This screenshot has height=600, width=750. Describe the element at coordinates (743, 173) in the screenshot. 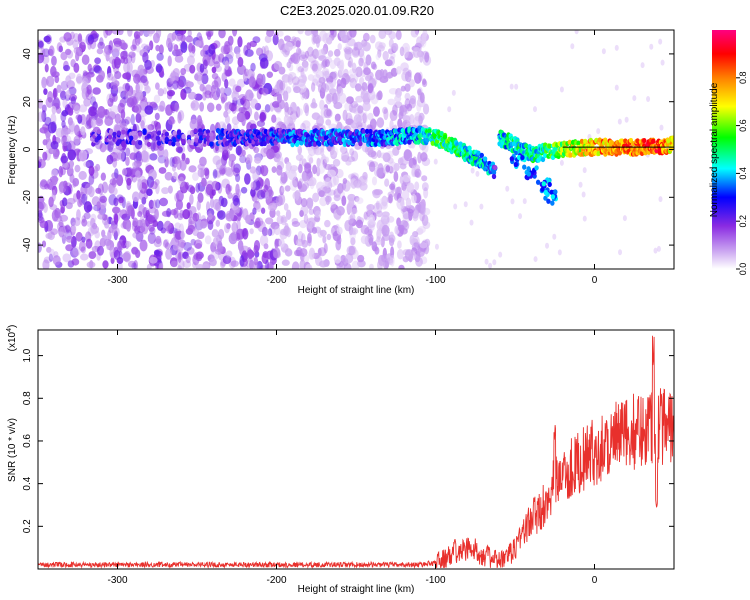

I see `colorbar-tick-label: 0.4` at that location.